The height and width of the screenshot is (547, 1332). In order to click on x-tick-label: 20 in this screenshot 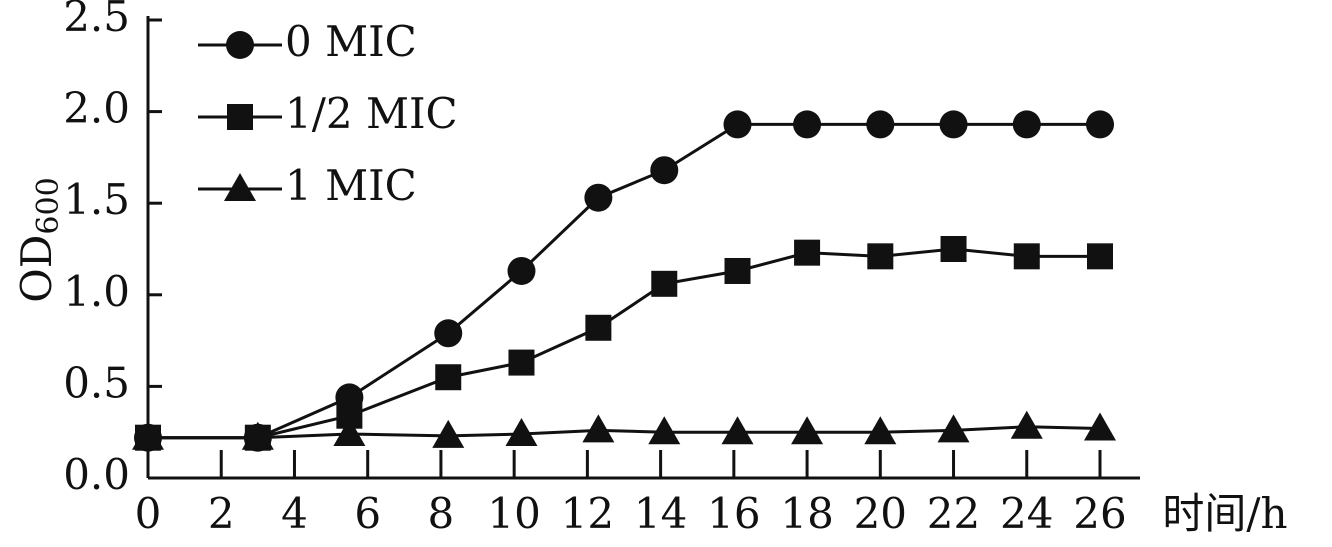, I will do `click(880, 513)`.